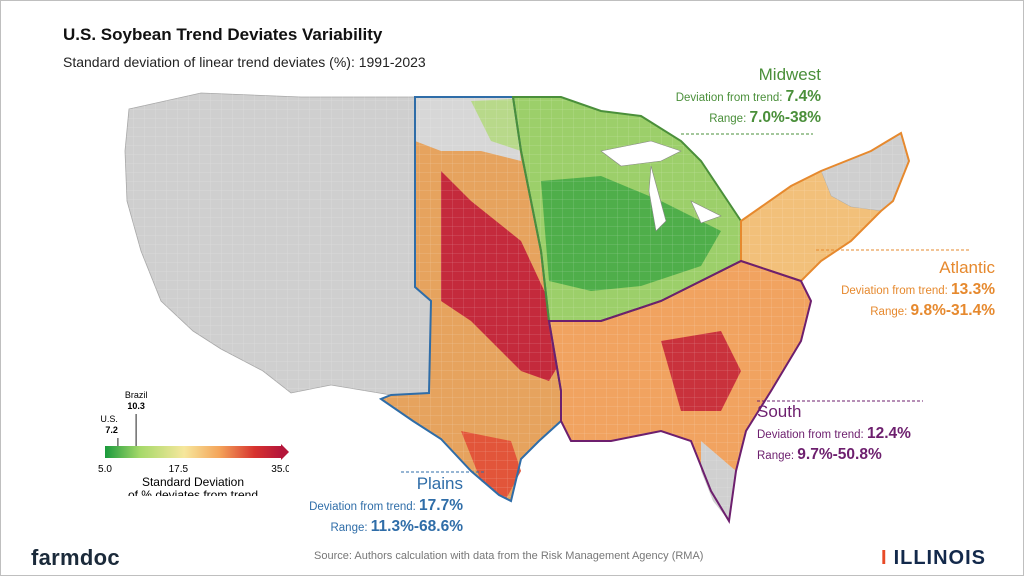 This screenshot has width=1024, height=577. I want to click on legend-title-line1: Standard Deviation, so click(193, 482).